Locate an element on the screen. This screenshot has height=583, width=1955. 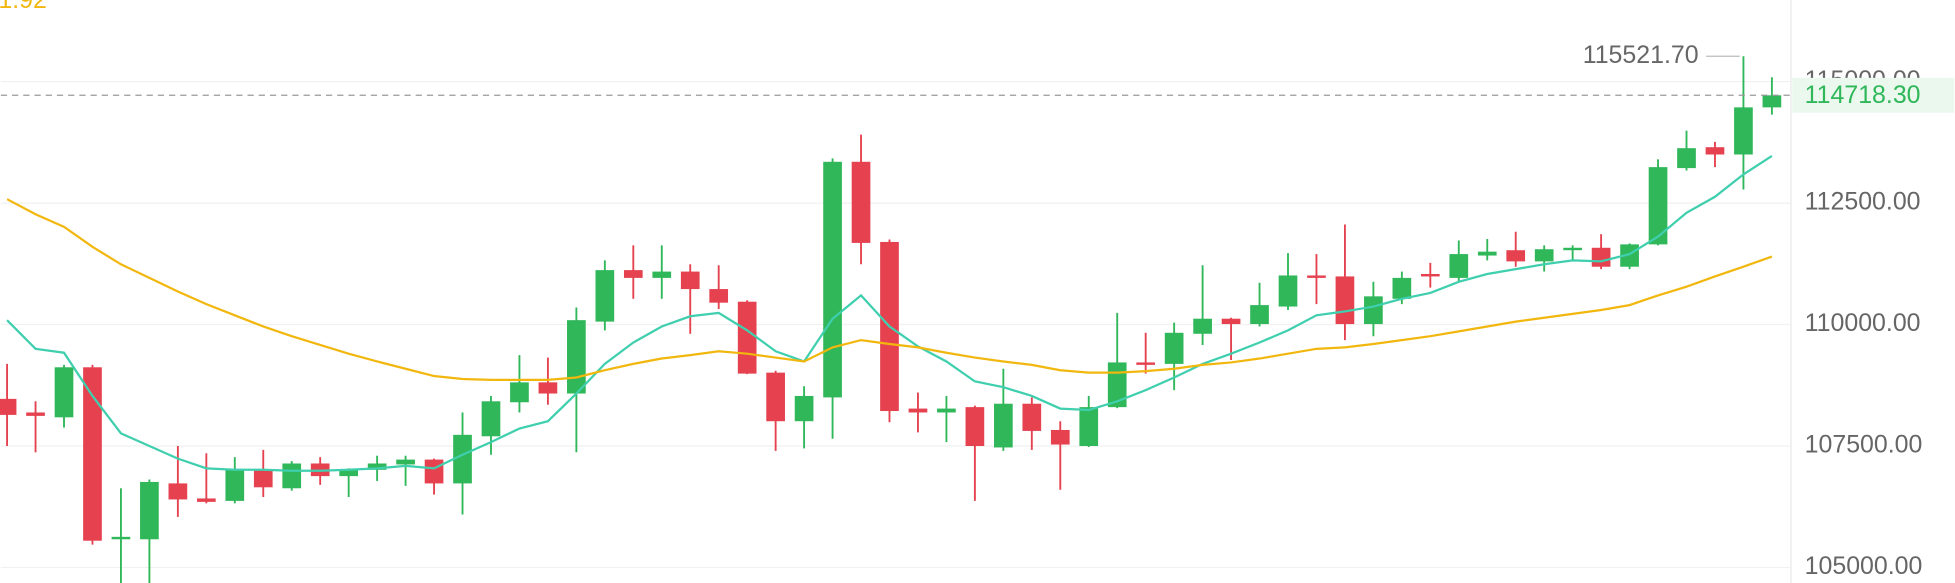
last-price-bg is located at coordinates (1873, 95).